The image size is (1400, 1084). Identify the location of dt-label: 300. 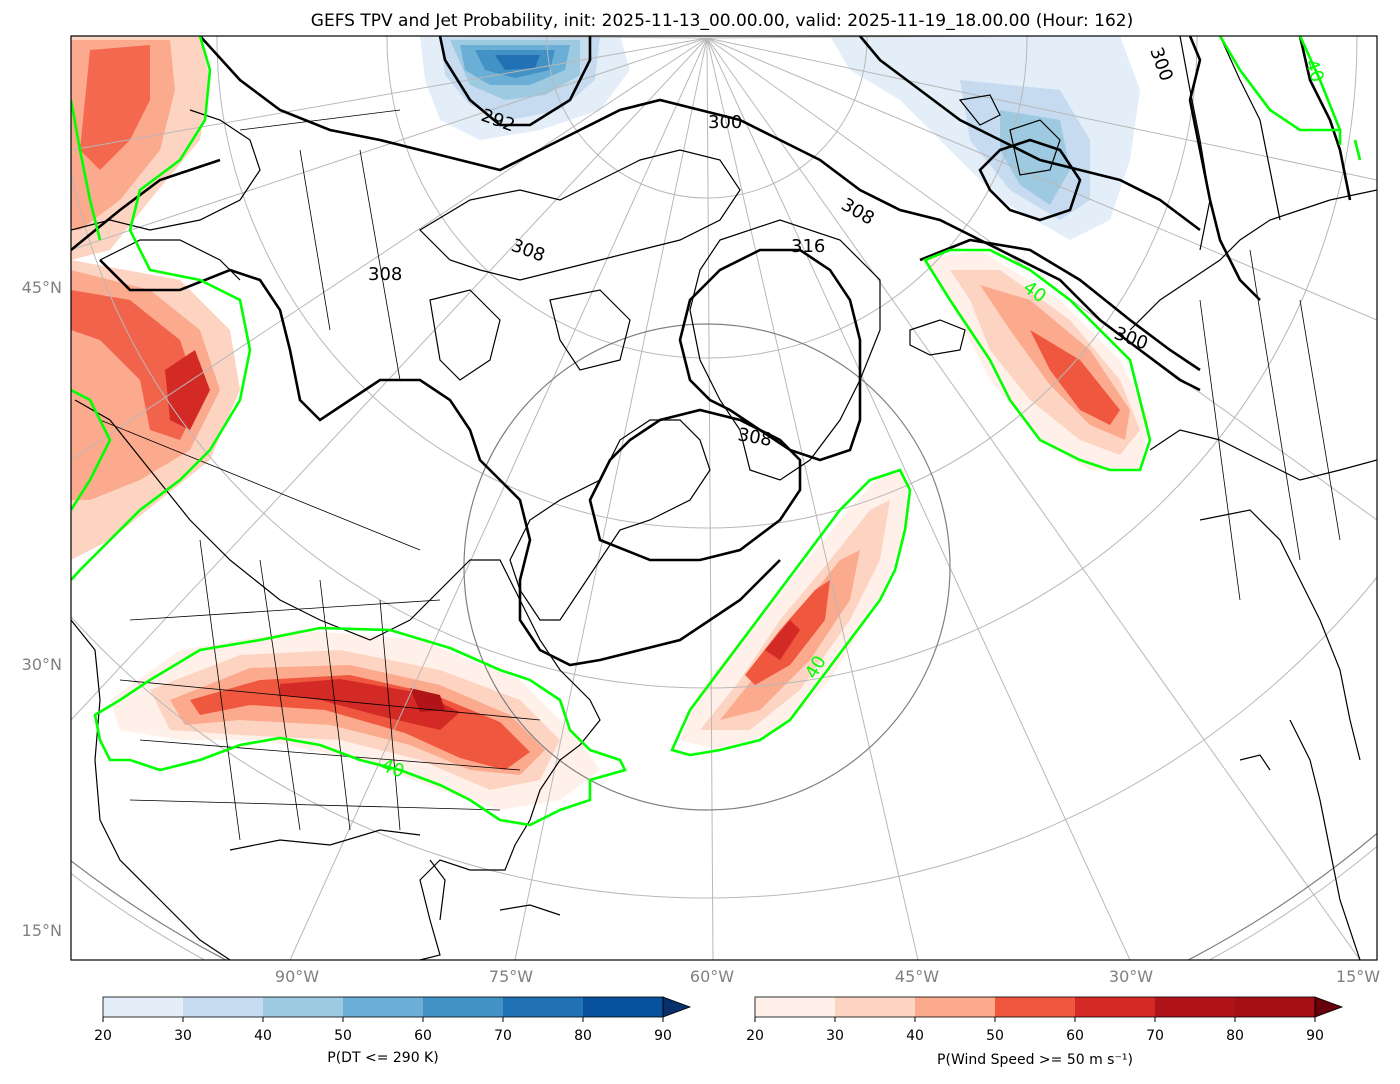
(725, 122).